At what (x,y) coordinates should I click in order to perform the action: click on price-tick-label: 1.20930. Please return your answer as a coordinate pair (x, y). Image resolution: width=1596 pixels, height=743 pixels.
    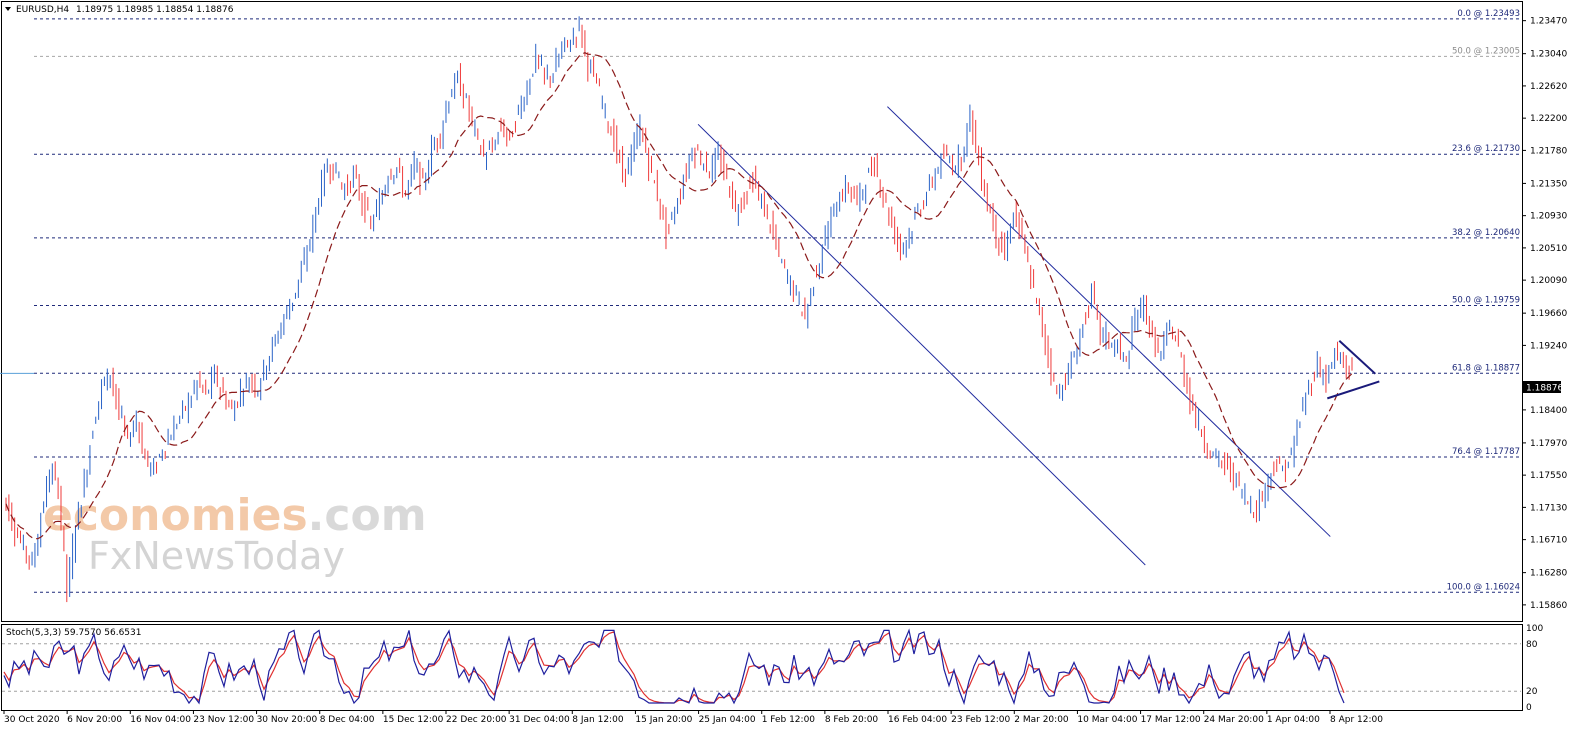
    Looking at the image, I should click on (1548, 217).